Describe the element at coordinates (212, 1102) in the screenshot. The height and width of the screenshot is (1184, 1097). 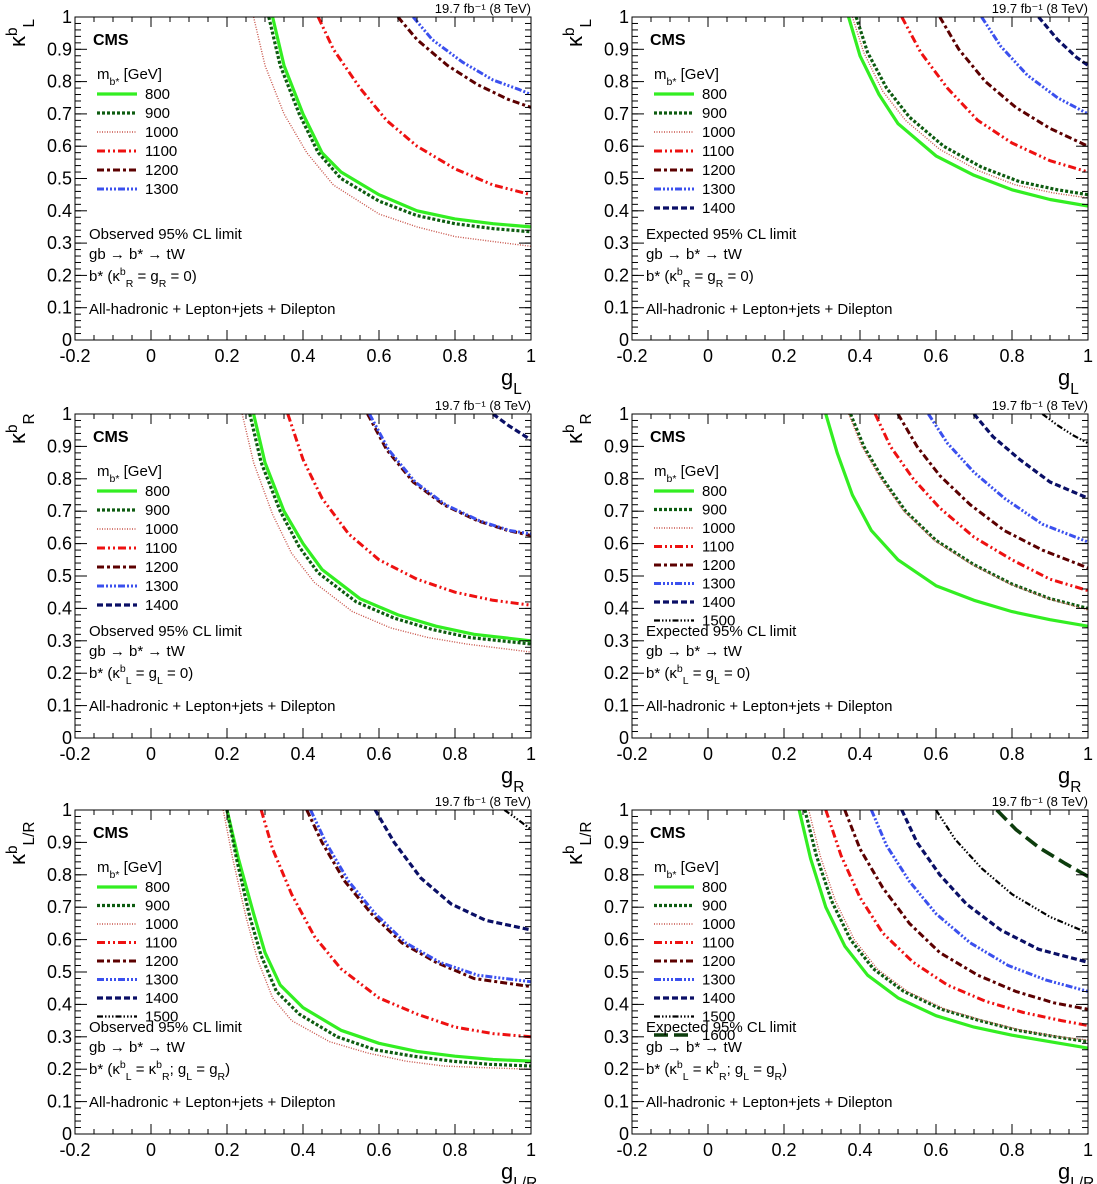
I see `channels-label: All-hadronic + Lepton+jets + Dilepton` at that location.